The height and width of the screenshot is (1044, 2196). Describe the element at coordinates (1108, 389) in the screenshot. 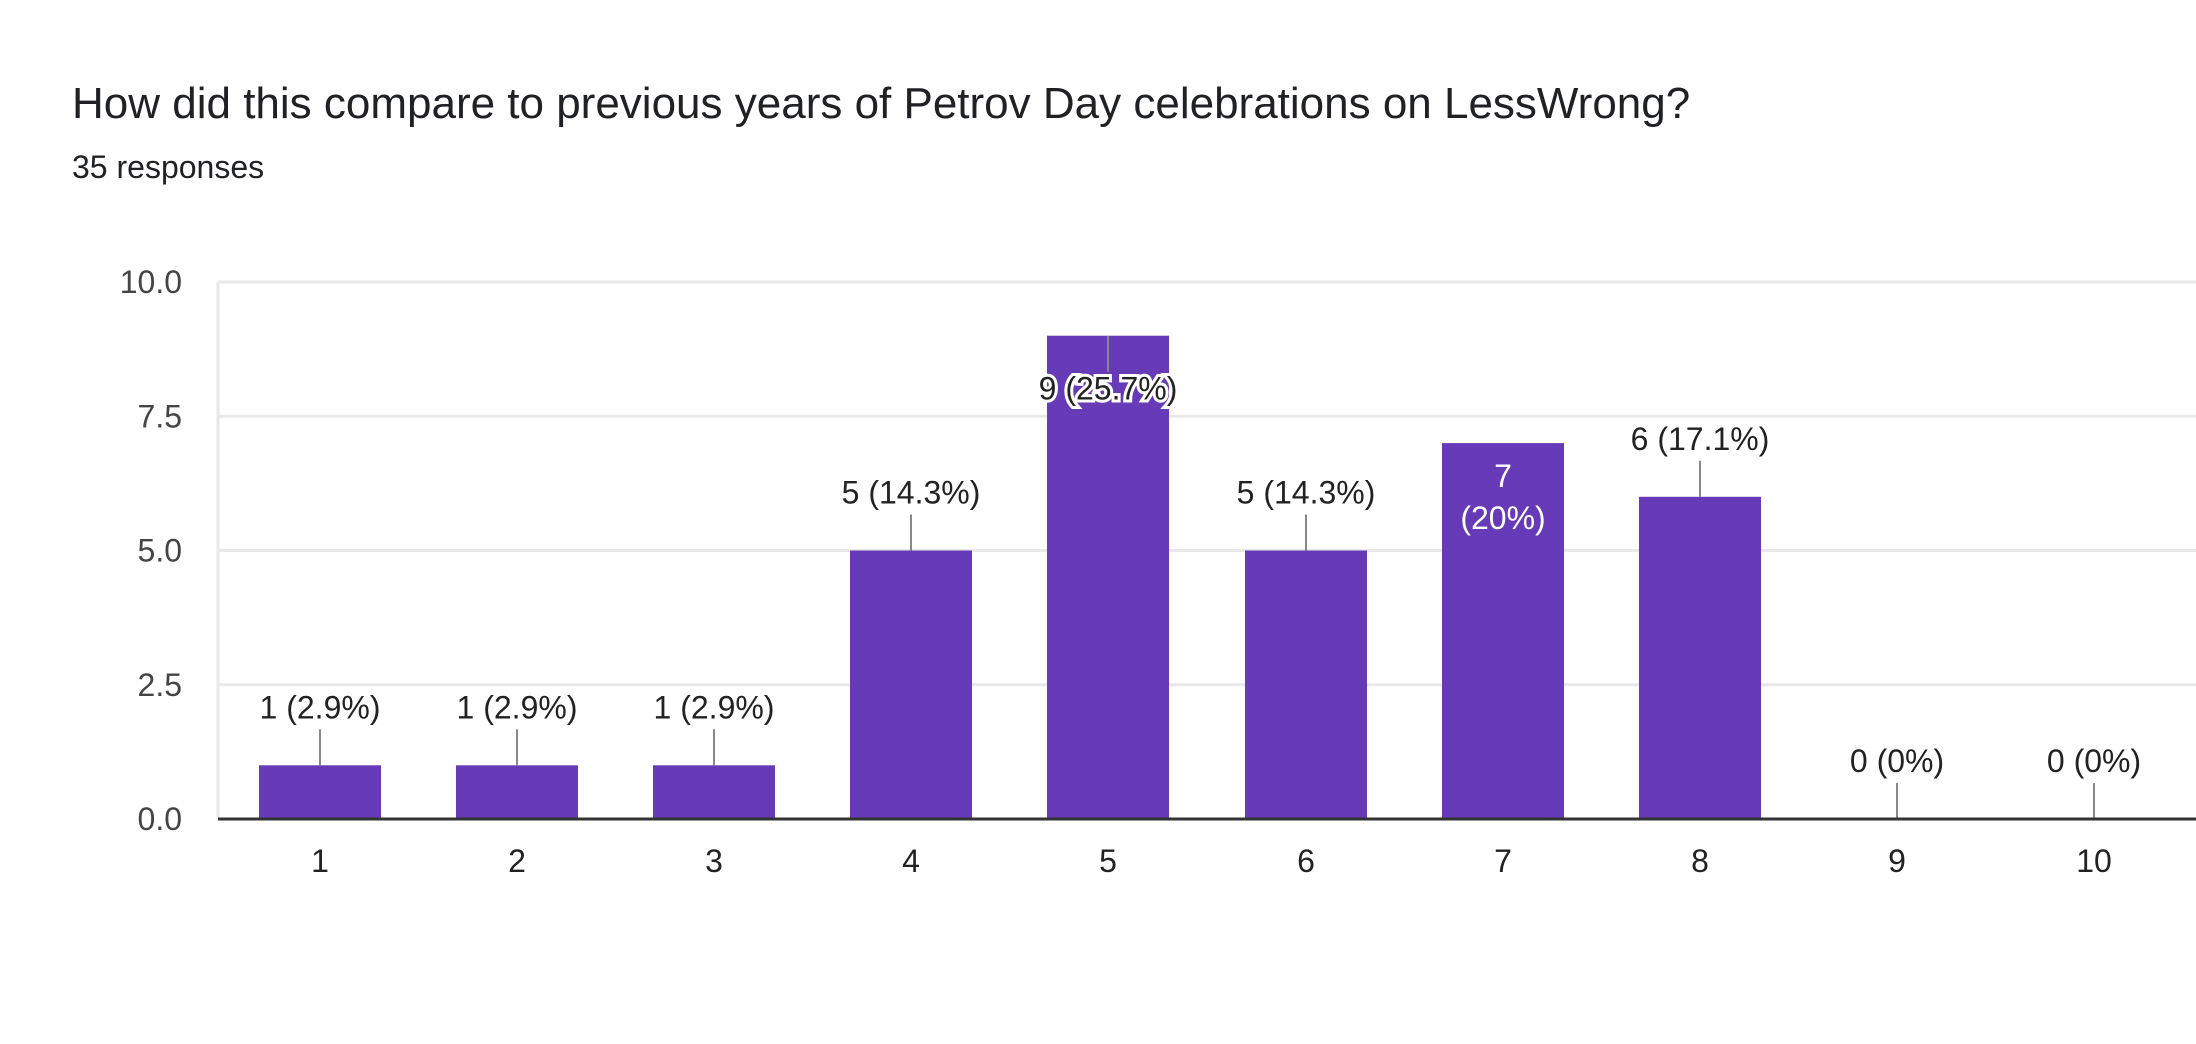

I see `data-label: 9 (25.7%)` at that location.